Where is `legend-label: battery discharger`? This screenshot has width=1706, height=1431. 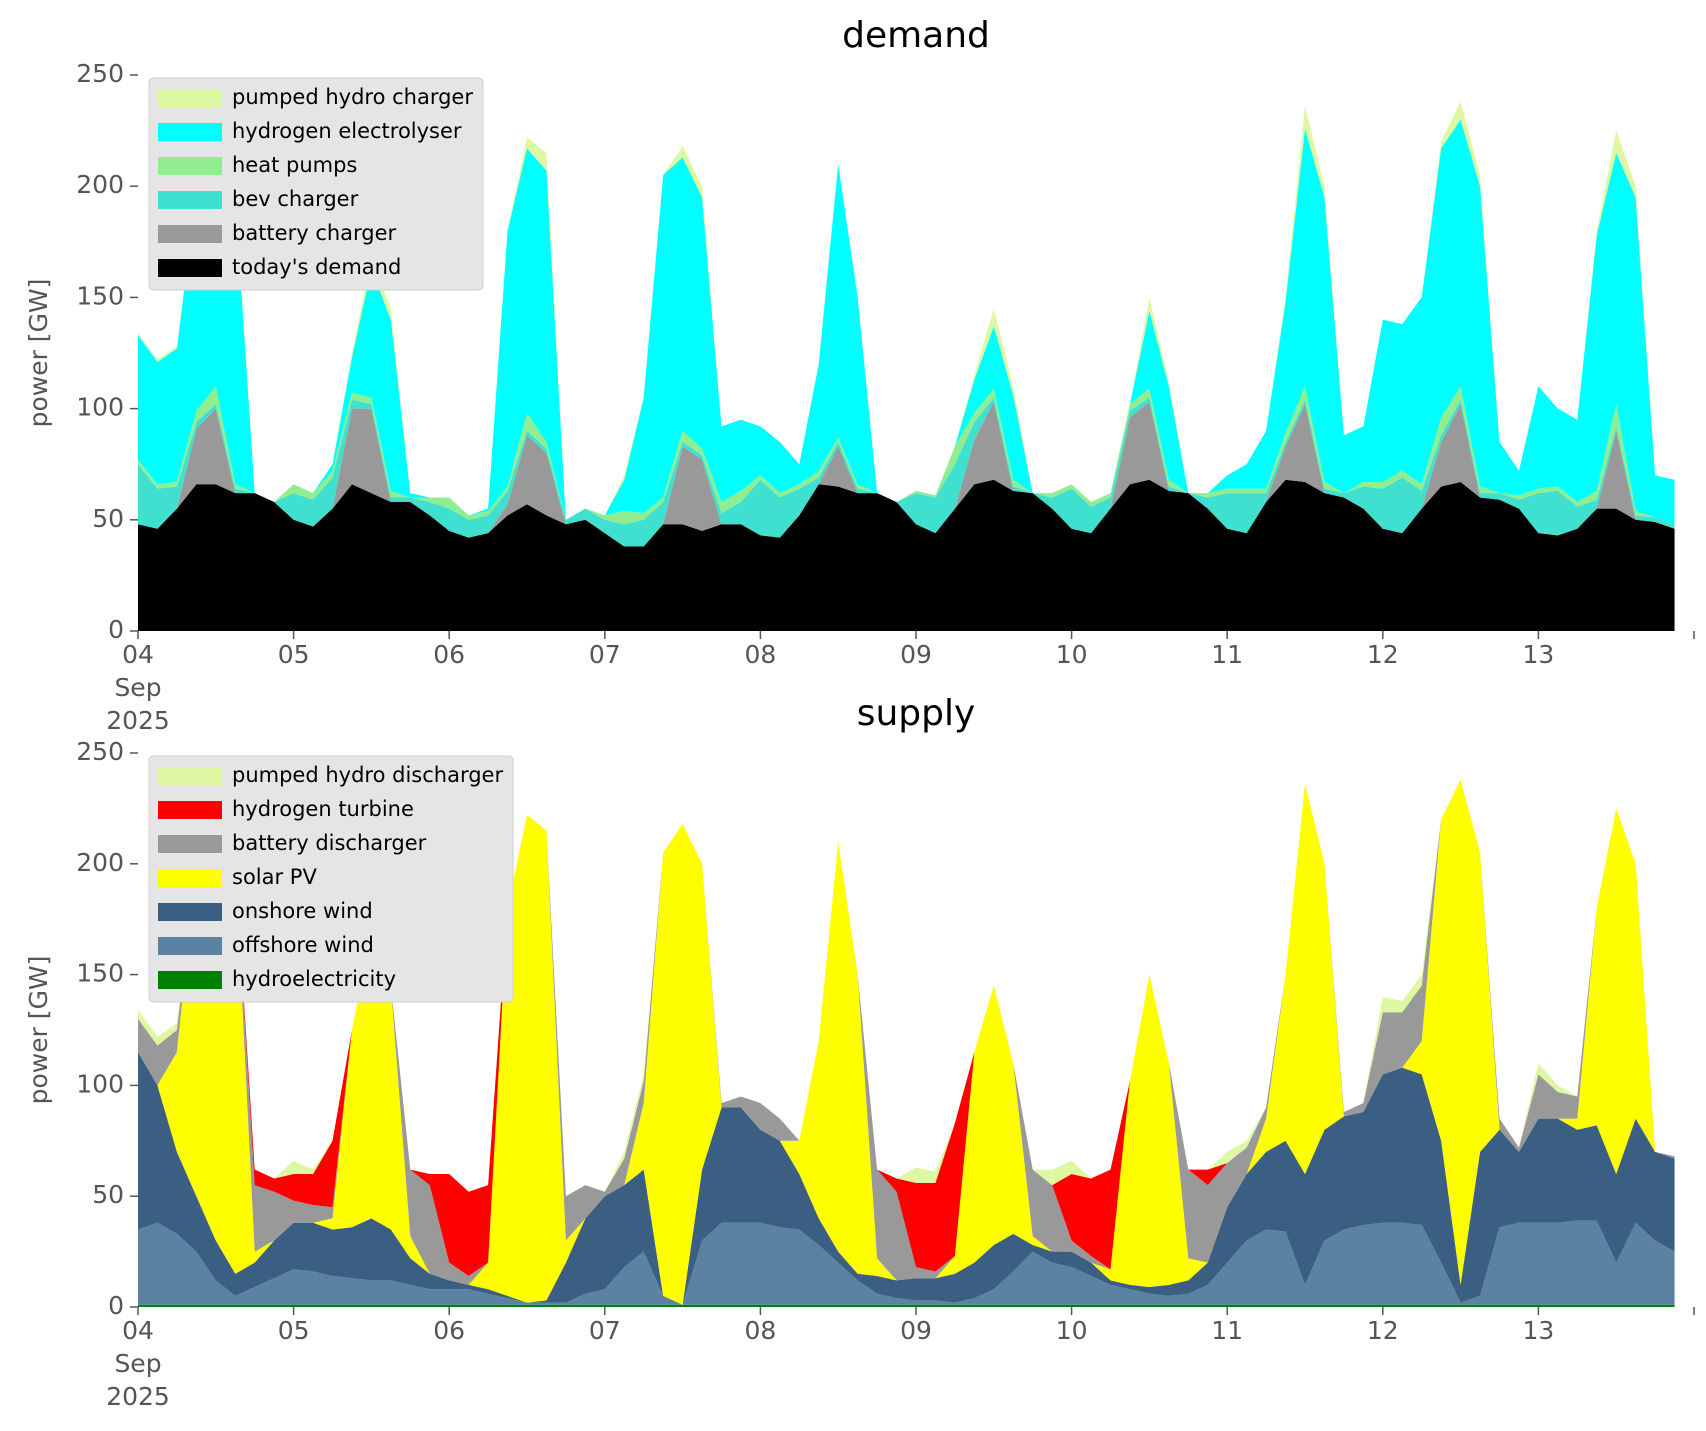 legend-label: battery discharger is located at coordinates (329, 843).